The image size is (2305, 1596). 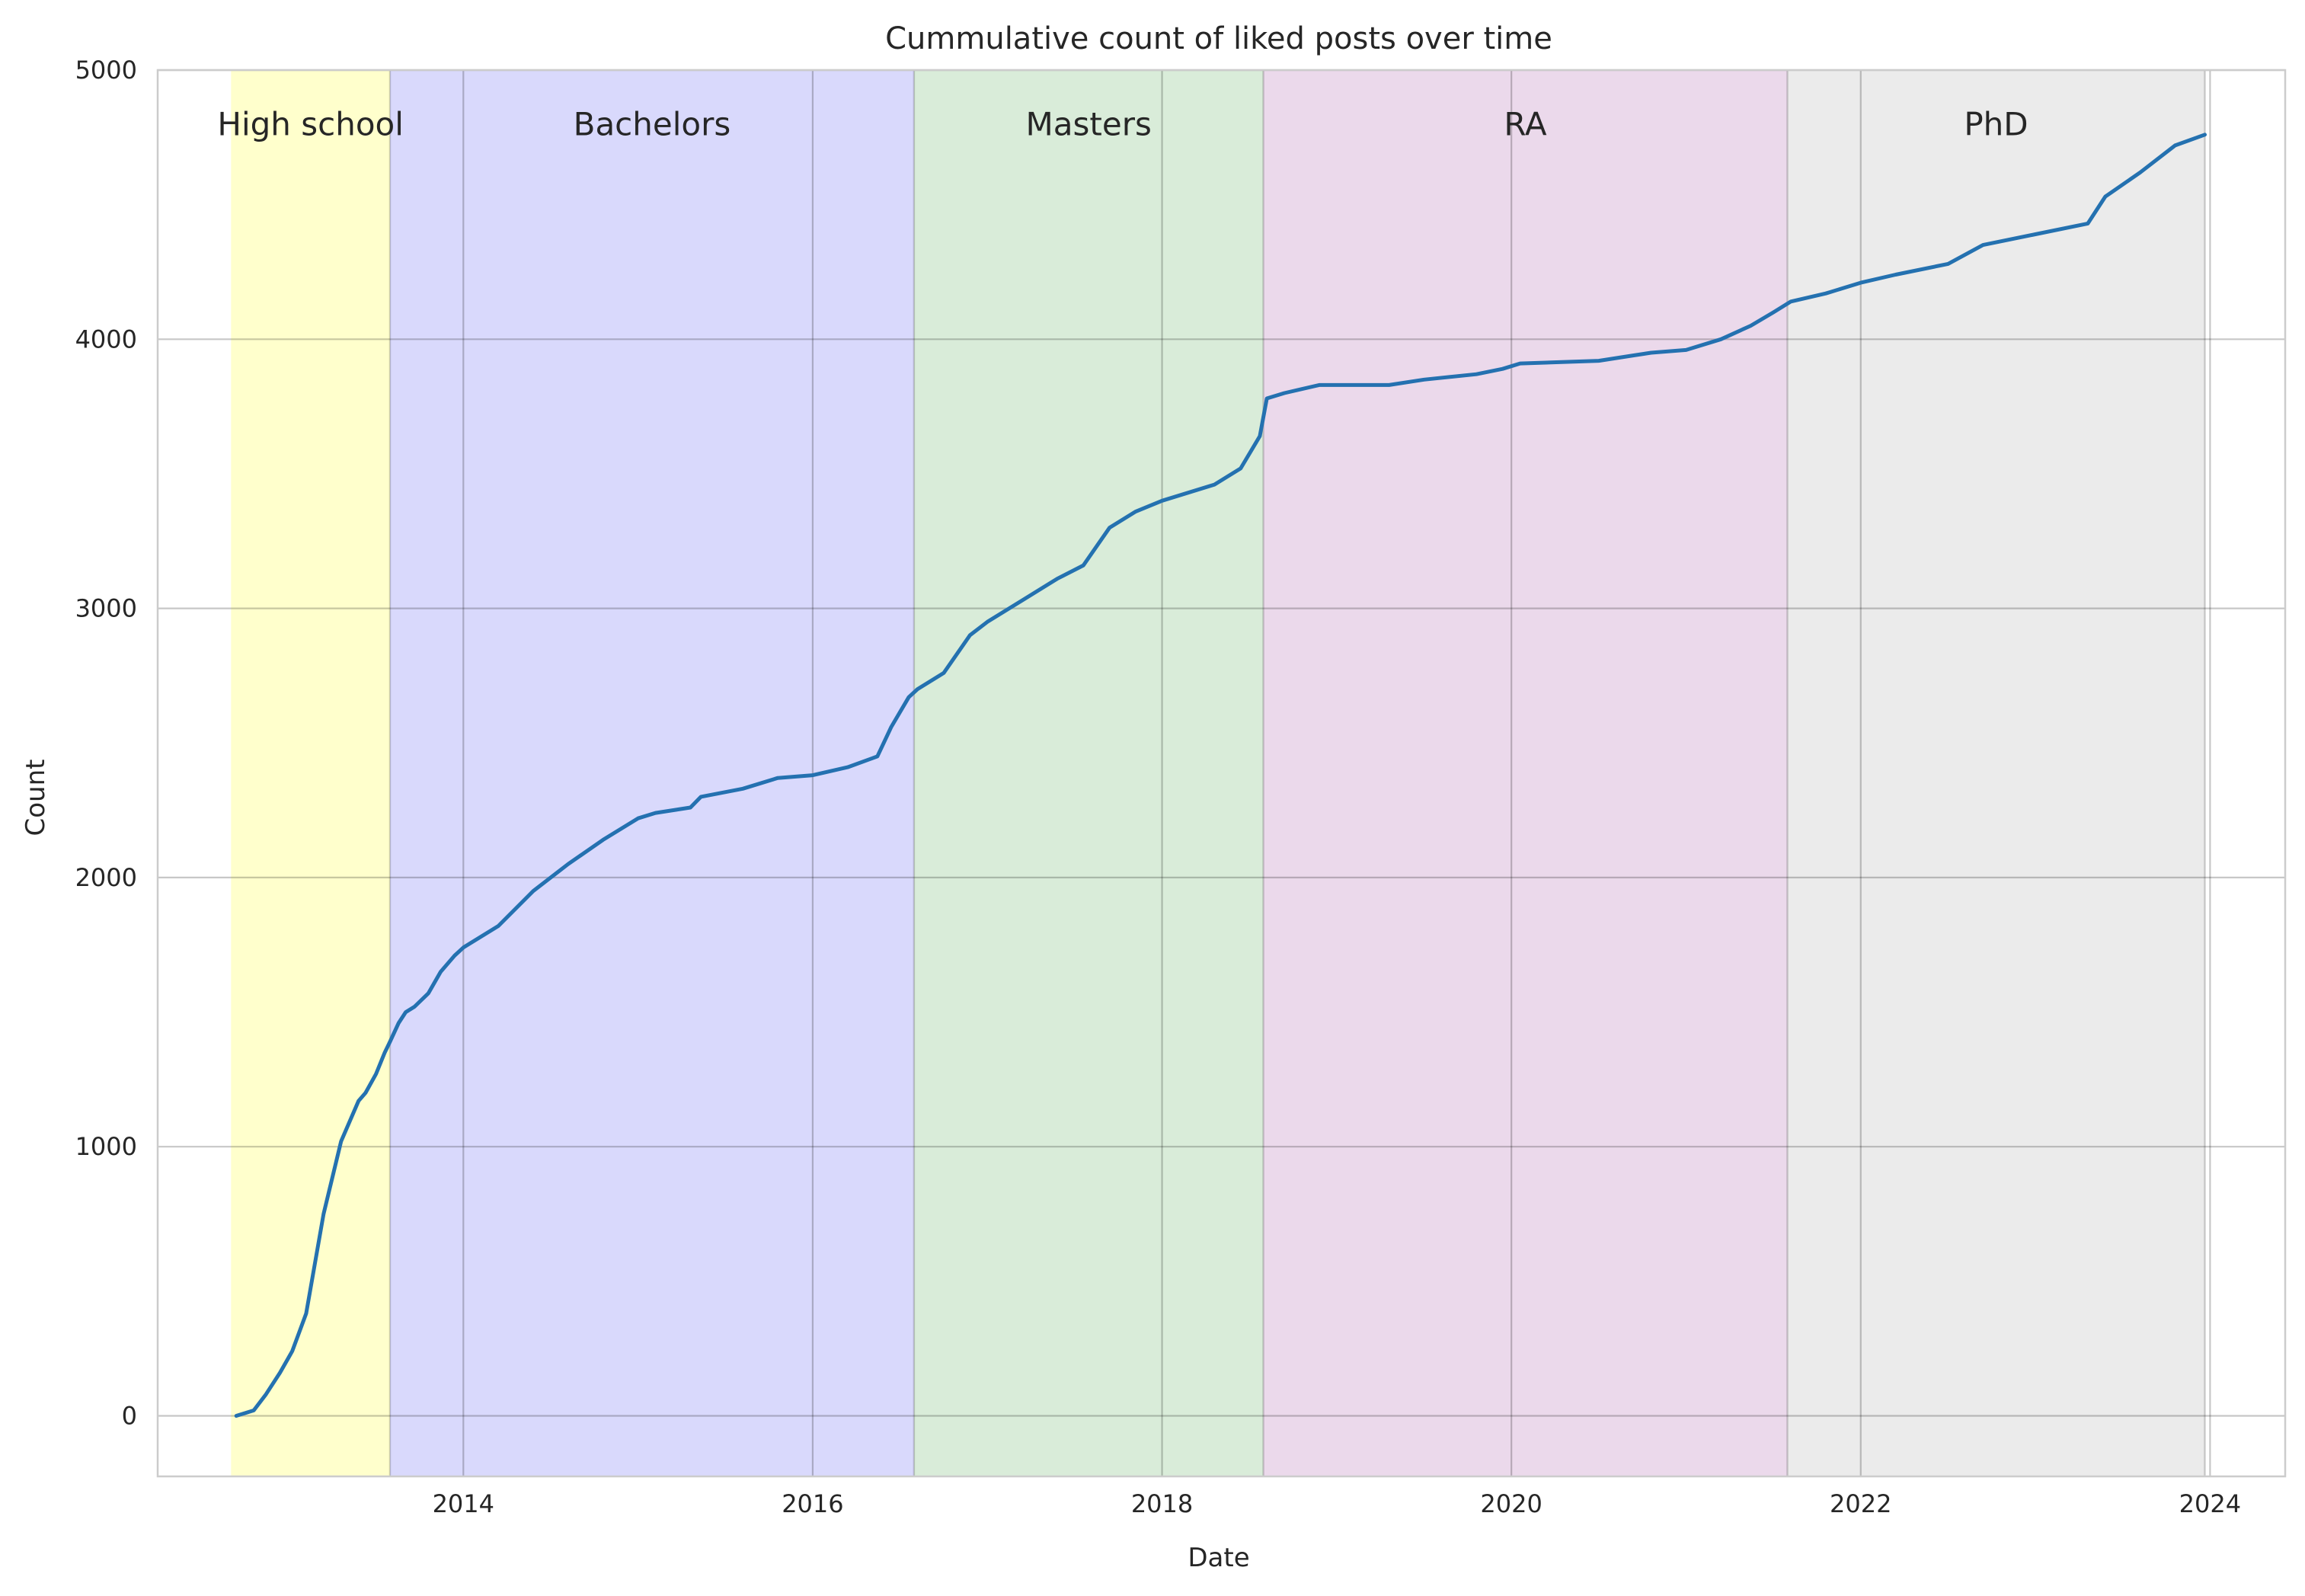 I want to click on y-tick-label-3: 3000, so click(x=106, y=608).